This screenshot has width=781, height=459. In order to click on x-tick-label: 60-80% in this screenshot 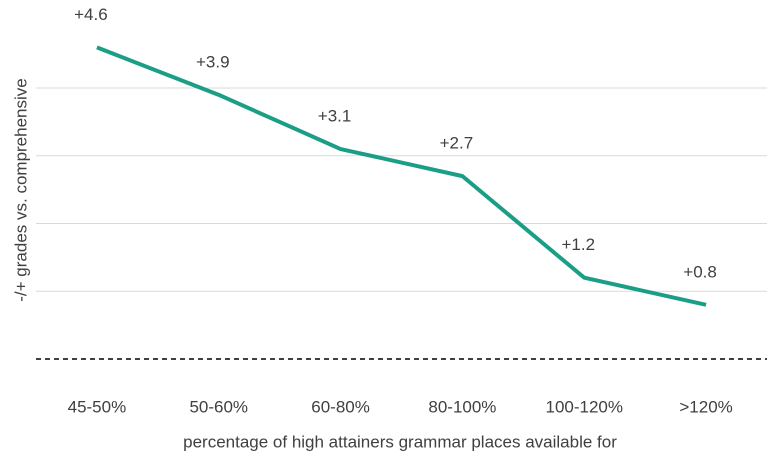, I will do `click(340, 406)`.